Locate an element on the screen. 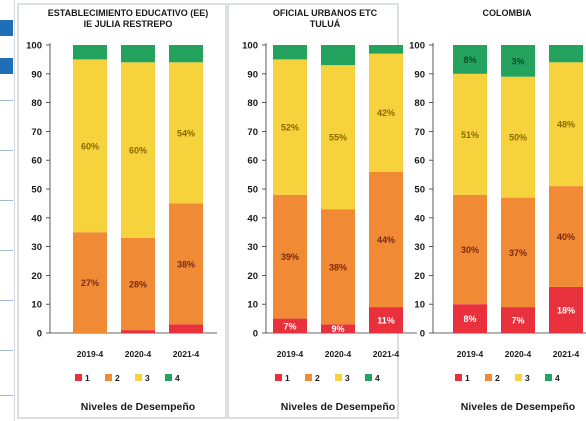 The image size is (586, 421). data-label: 48% is located at coordinates (566, 125).